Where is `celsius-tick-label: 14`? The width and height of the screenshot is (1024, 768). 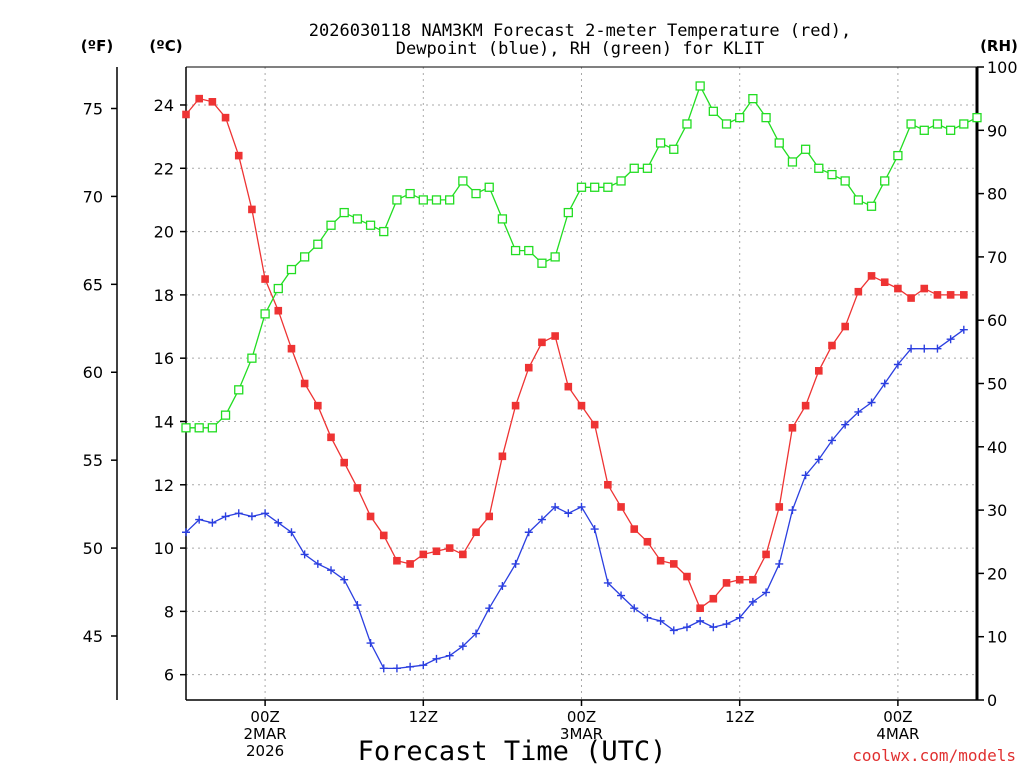 celsius-tick-label: 14 is located at coordinates (164, 421).